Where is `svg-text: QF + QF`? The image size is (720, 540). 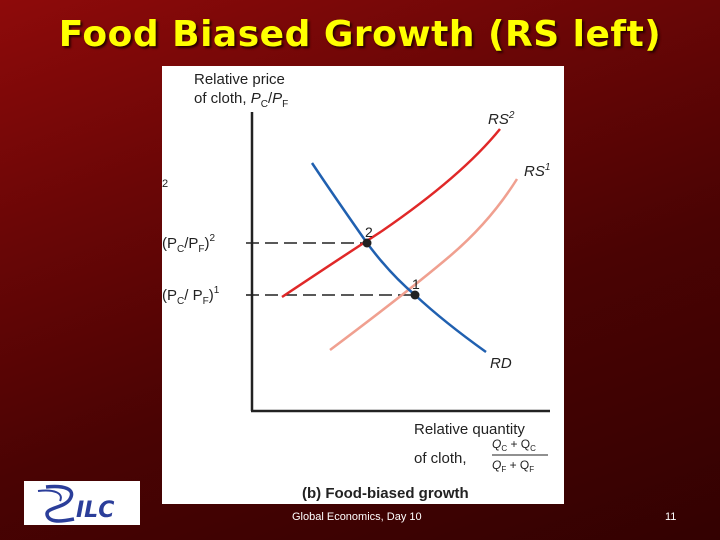 svg-text: QF + QF is located at coordinates (513, 466).